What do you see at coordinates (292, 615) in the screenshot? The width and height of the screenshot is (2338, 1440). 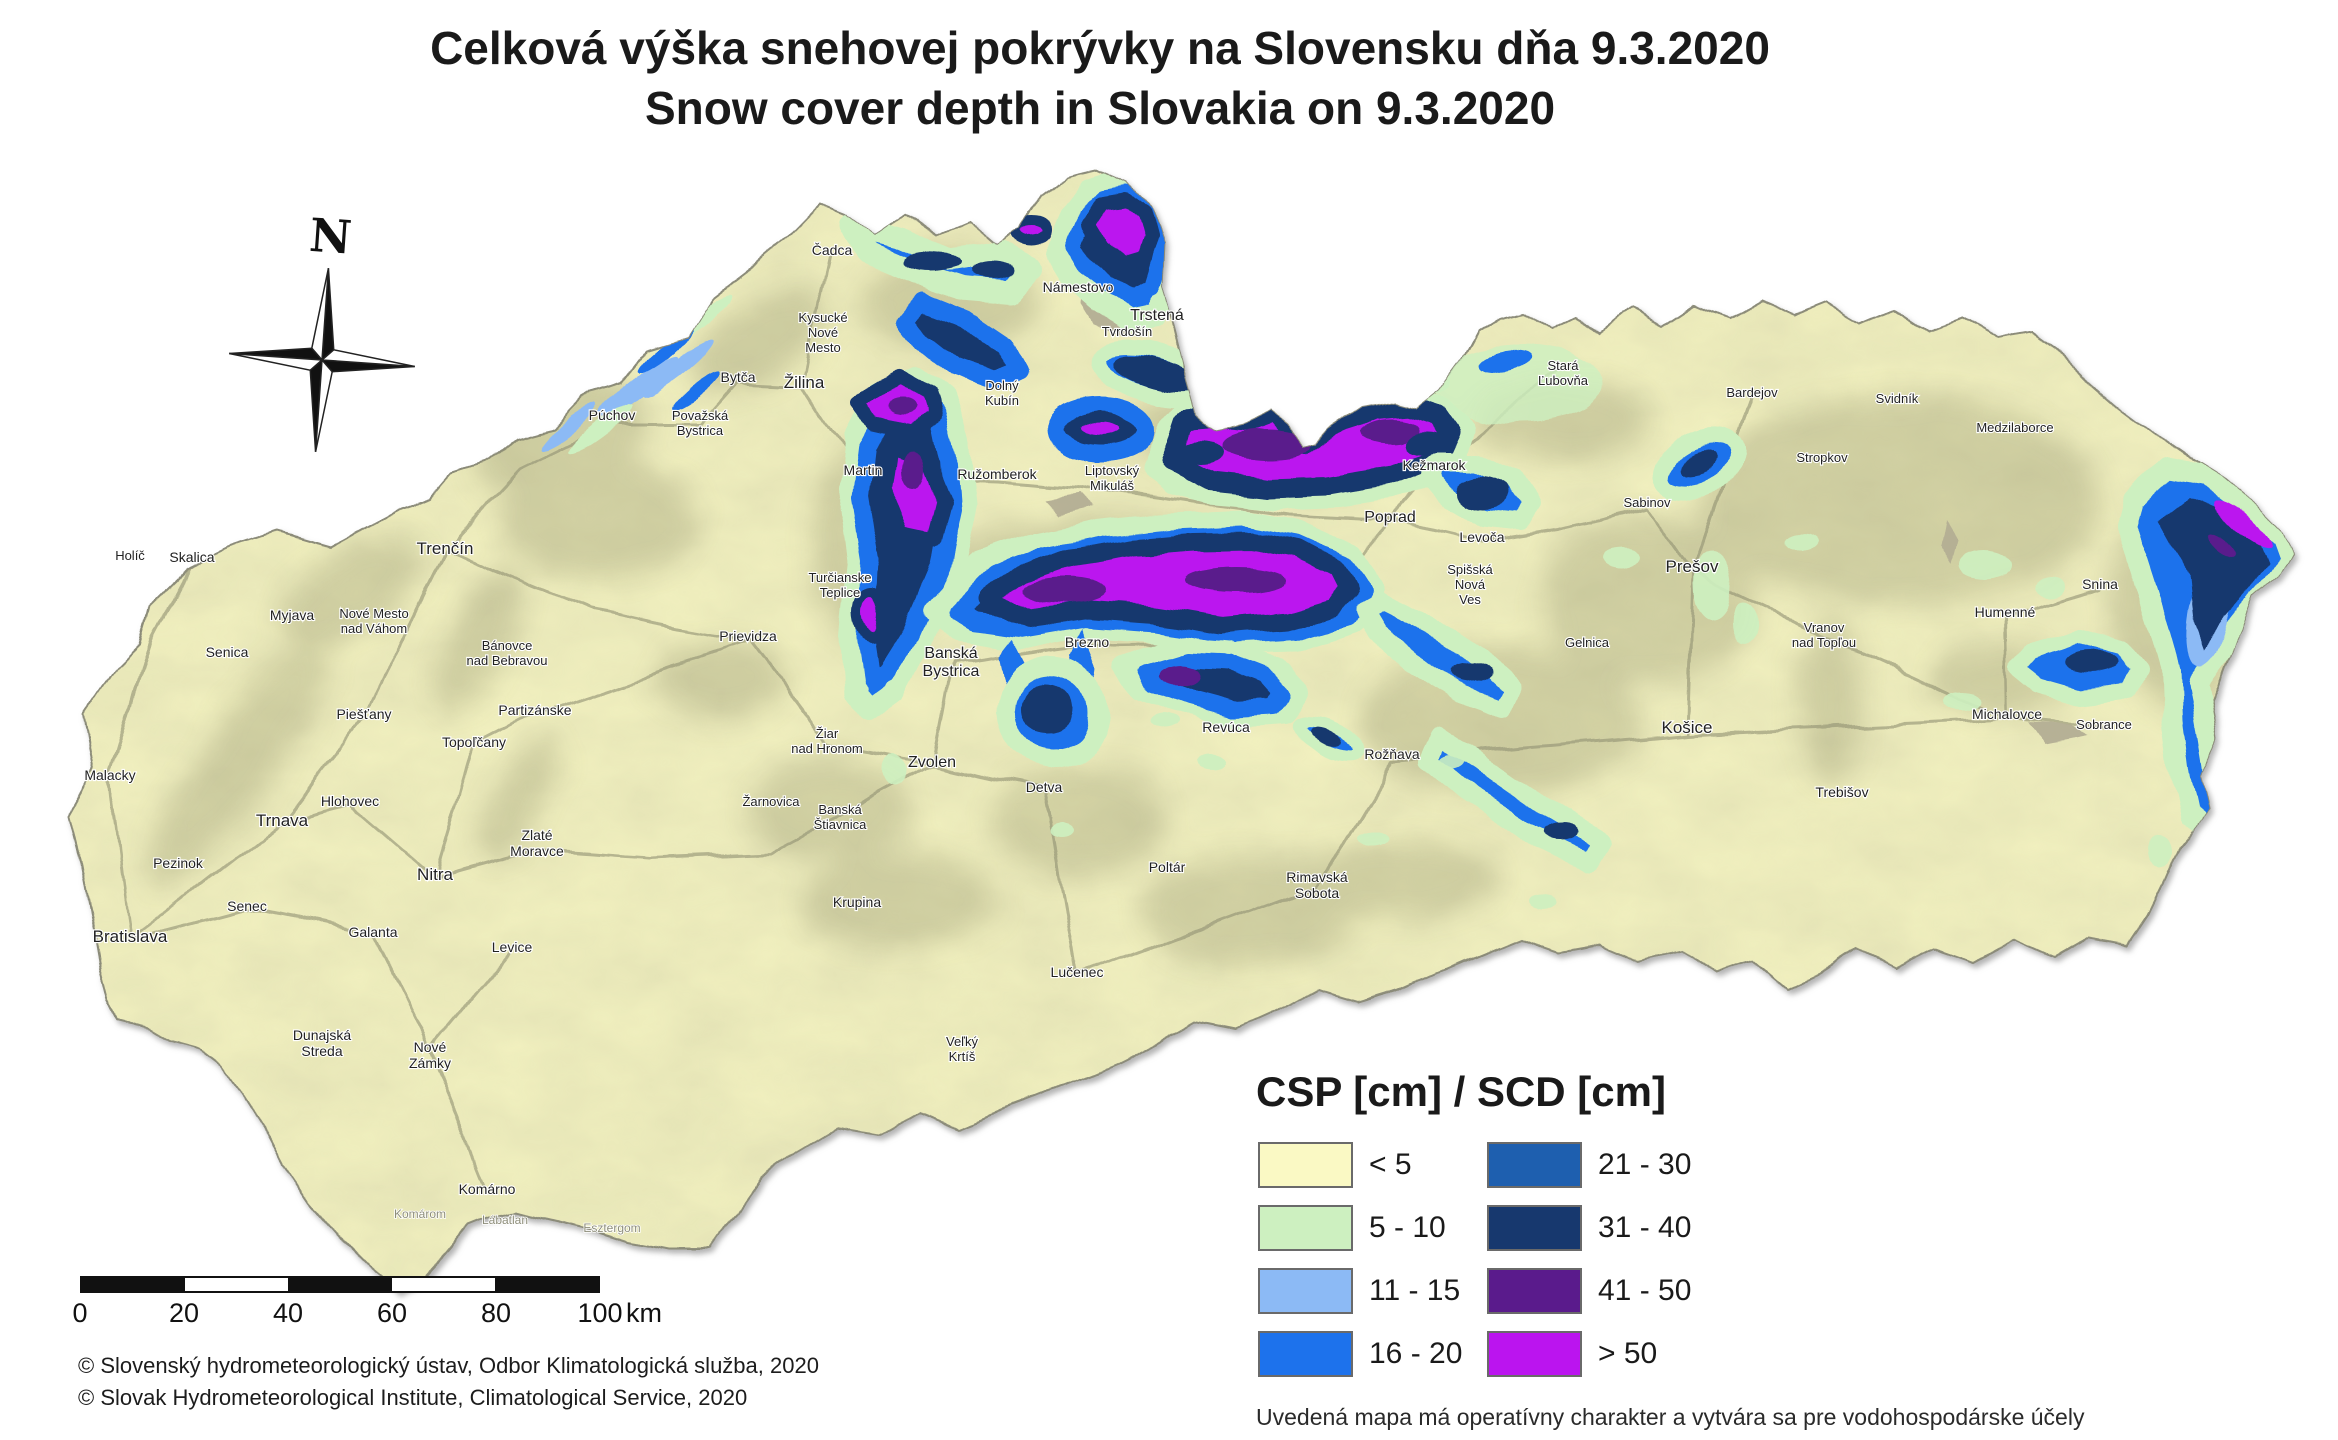 I see `city-label: Myjava` at bounding box center [292, 615].